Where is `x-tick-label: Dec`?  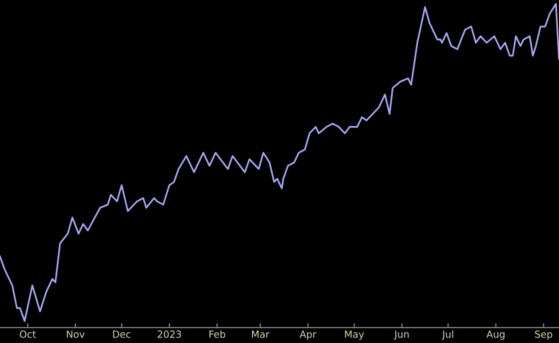 x-tick-label: Dec is located at coordinates (121, 334).